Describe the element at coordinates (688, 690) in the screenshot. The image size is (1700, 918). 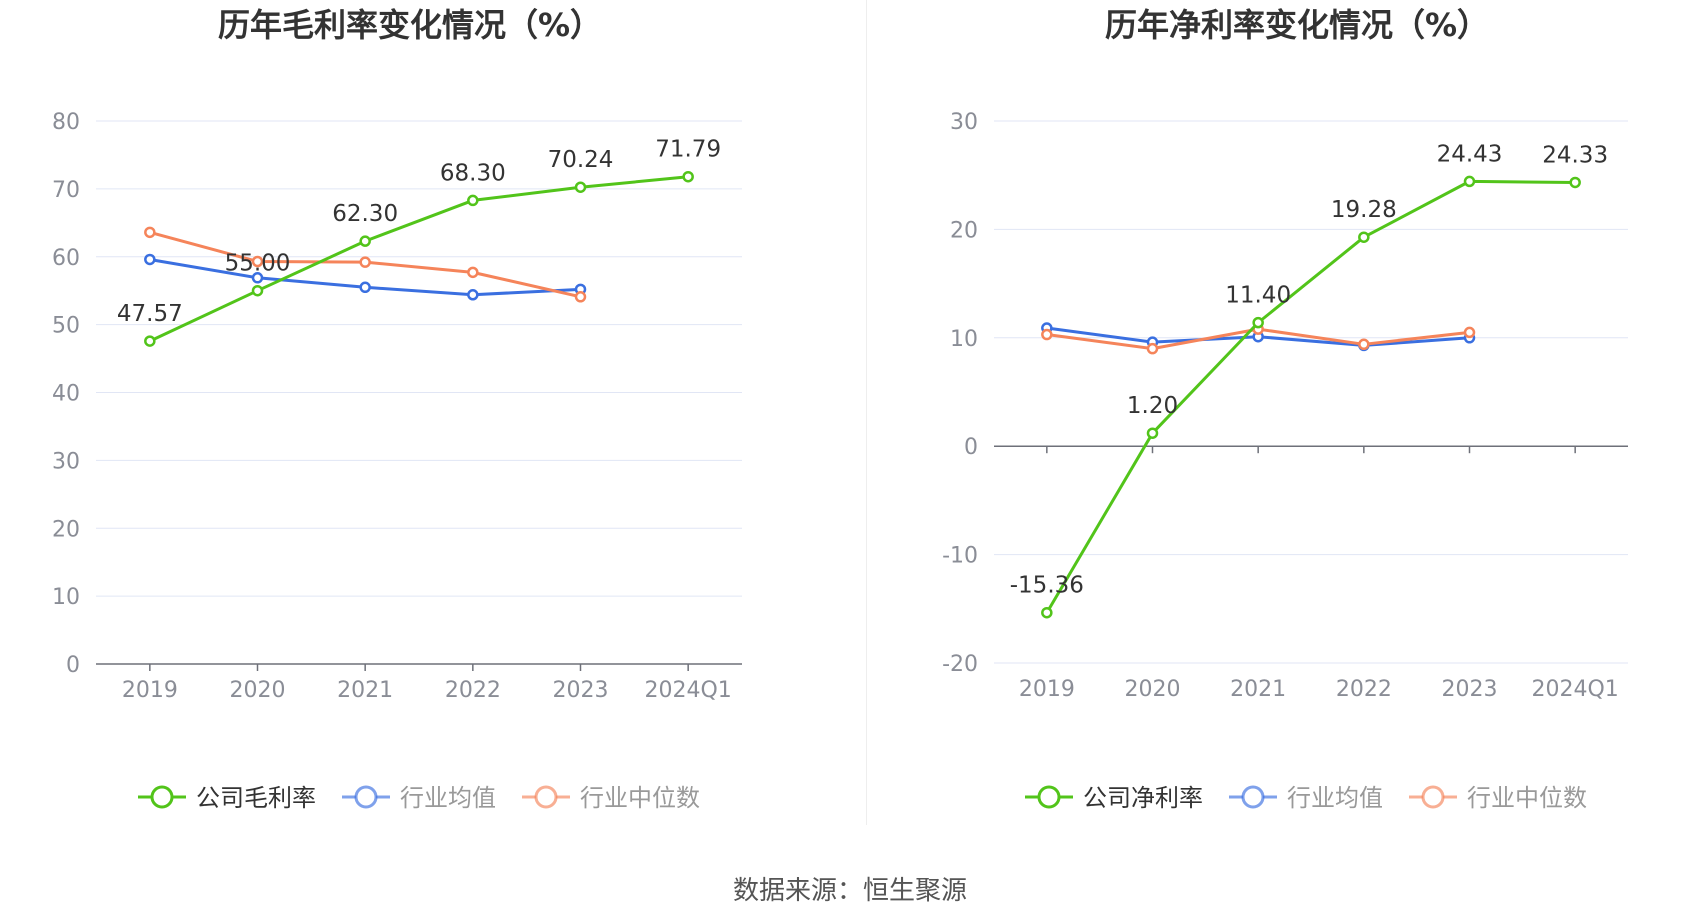
I see `gross-x-tick-label: 2024Q1` at that location.